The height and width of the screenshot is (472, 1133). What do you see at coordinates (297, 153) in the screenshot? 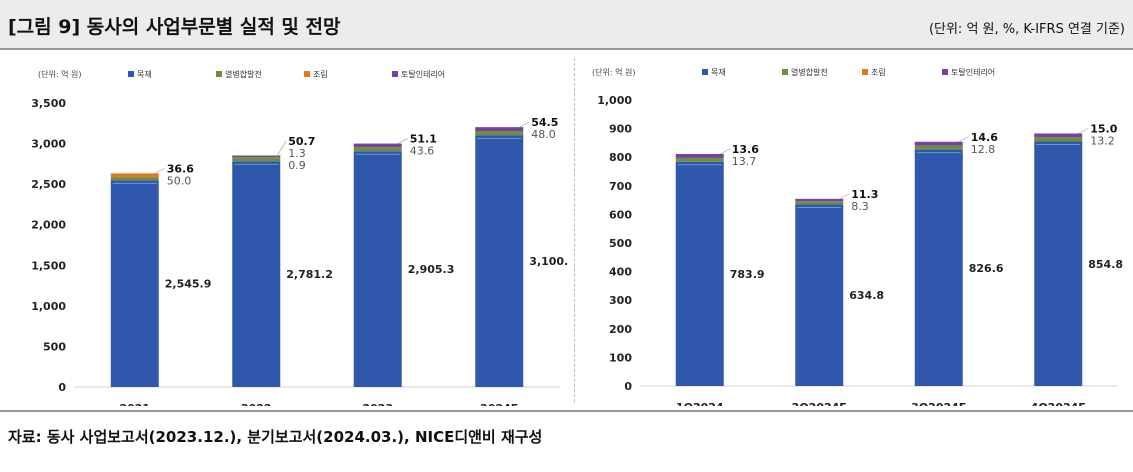
I see `data-label: 1.3` at bounding box center [297, 153].